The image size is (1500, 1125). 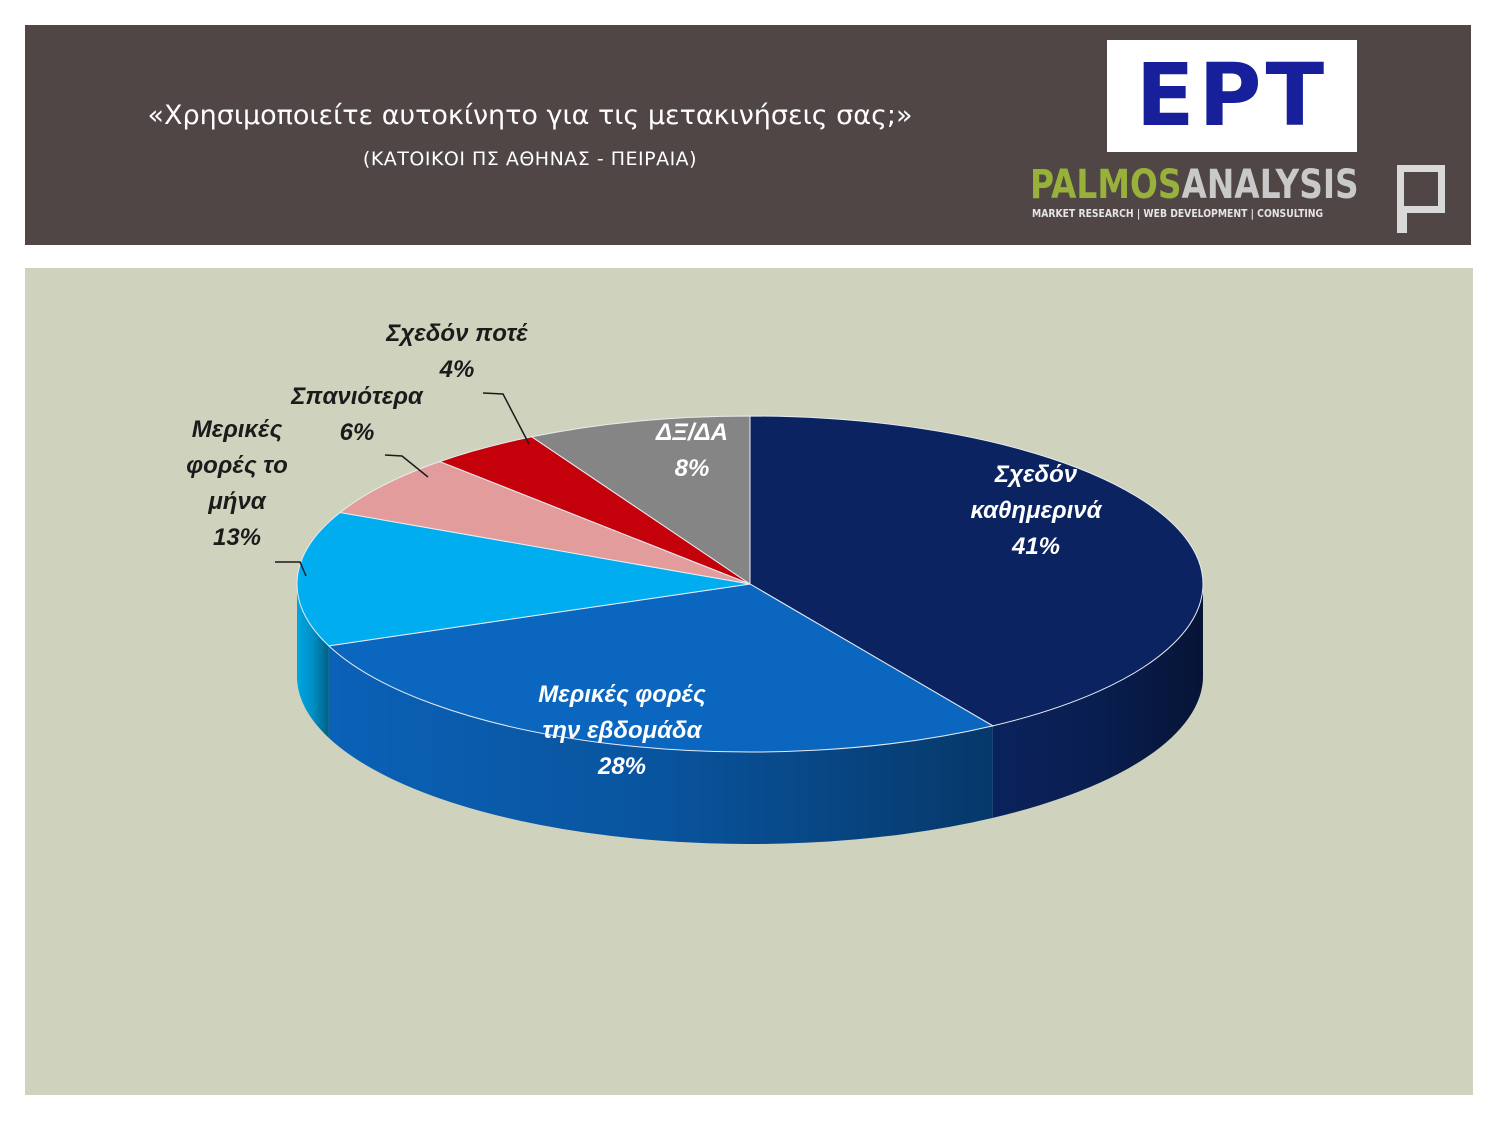 I want to click on pie-side-2-shade, so click(x=660, y=744).